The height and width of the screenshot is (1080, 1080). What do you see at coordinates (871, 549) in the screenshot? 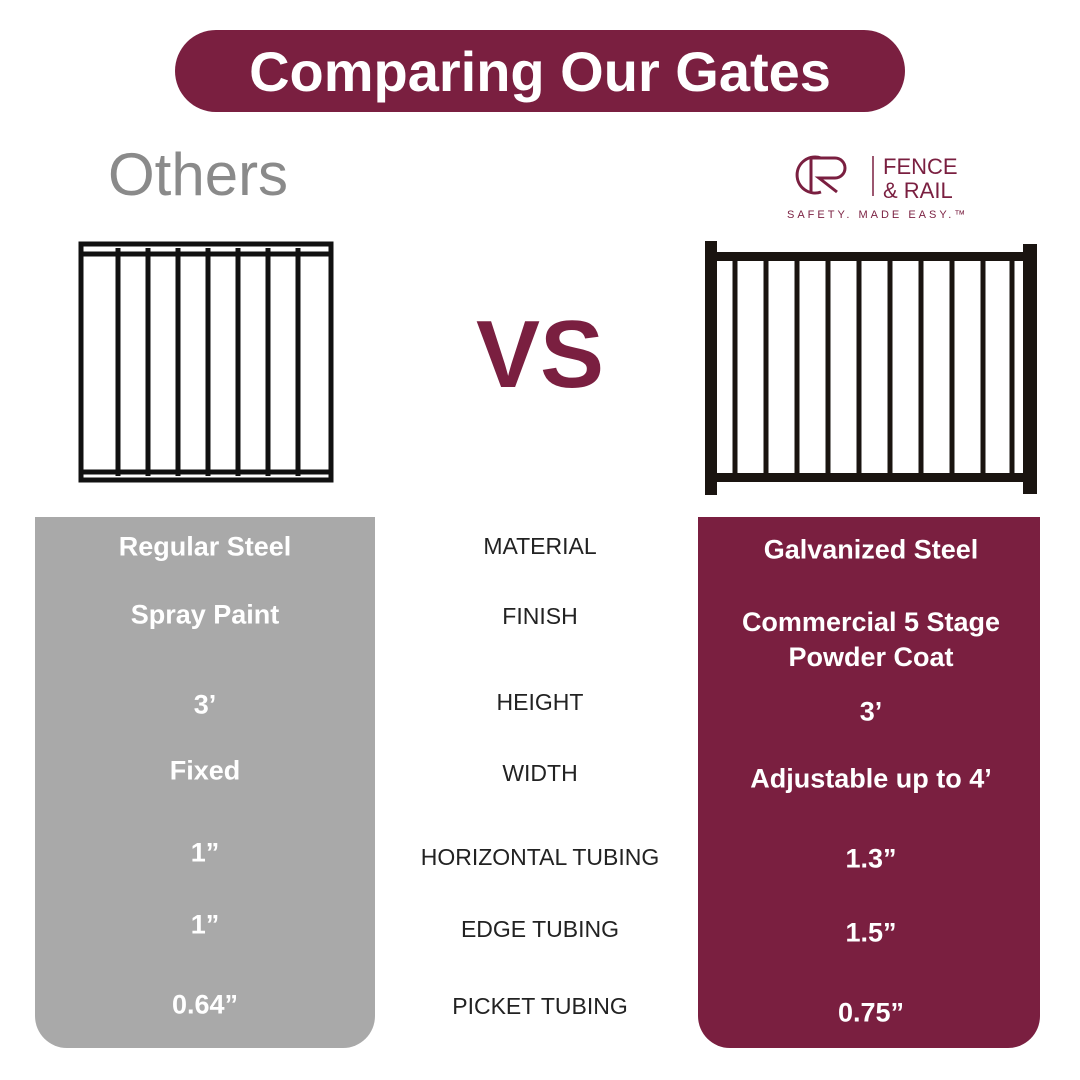
I see `ours-value: Galvanized Steel` at bounding box center [871, 549].